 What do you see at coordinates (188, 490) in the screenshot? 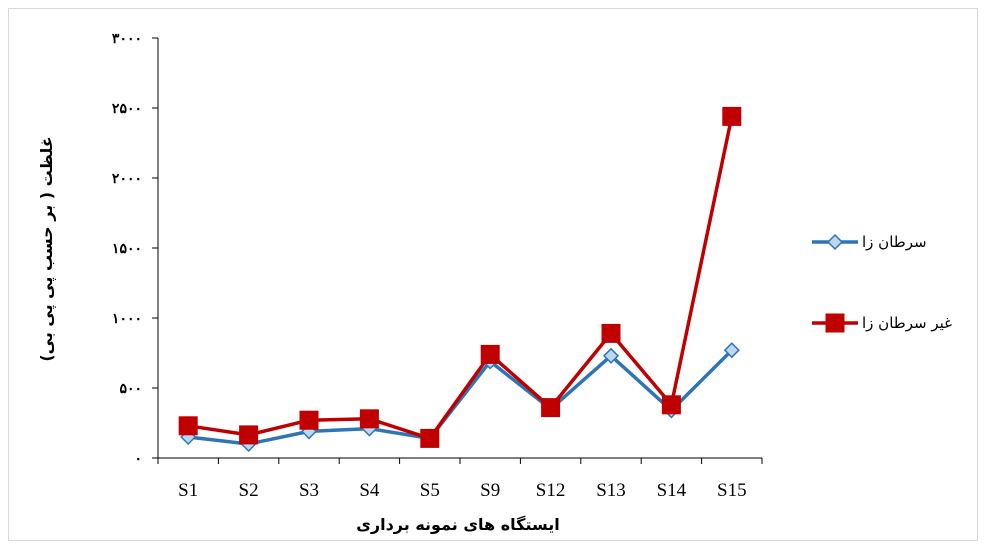
I see `x-tick-label: S1` at bounding box center [188, 490].